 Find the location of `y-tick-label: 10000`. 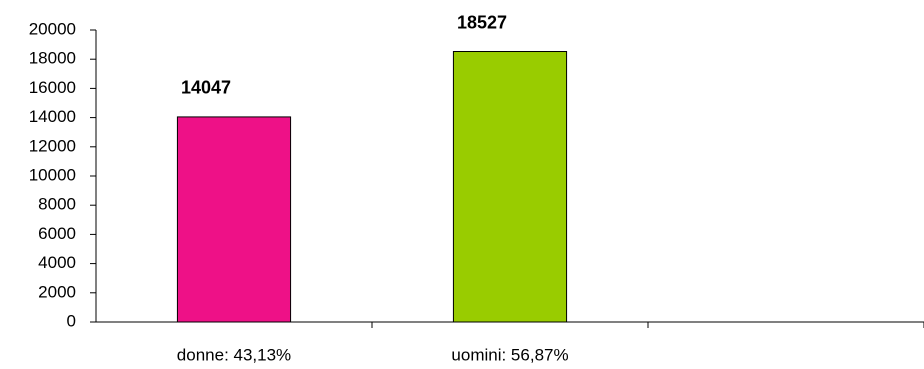

y-tick-label: 10000 is located at coordinates (52, 174).